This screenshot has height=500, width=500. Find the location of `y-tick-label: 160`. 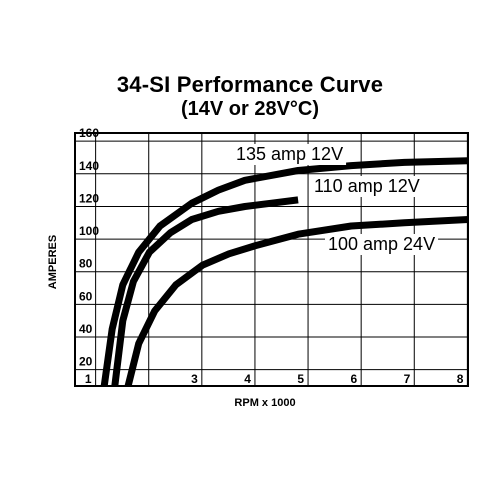

y-tick-label: 160 is located at coordinates (89, 133).